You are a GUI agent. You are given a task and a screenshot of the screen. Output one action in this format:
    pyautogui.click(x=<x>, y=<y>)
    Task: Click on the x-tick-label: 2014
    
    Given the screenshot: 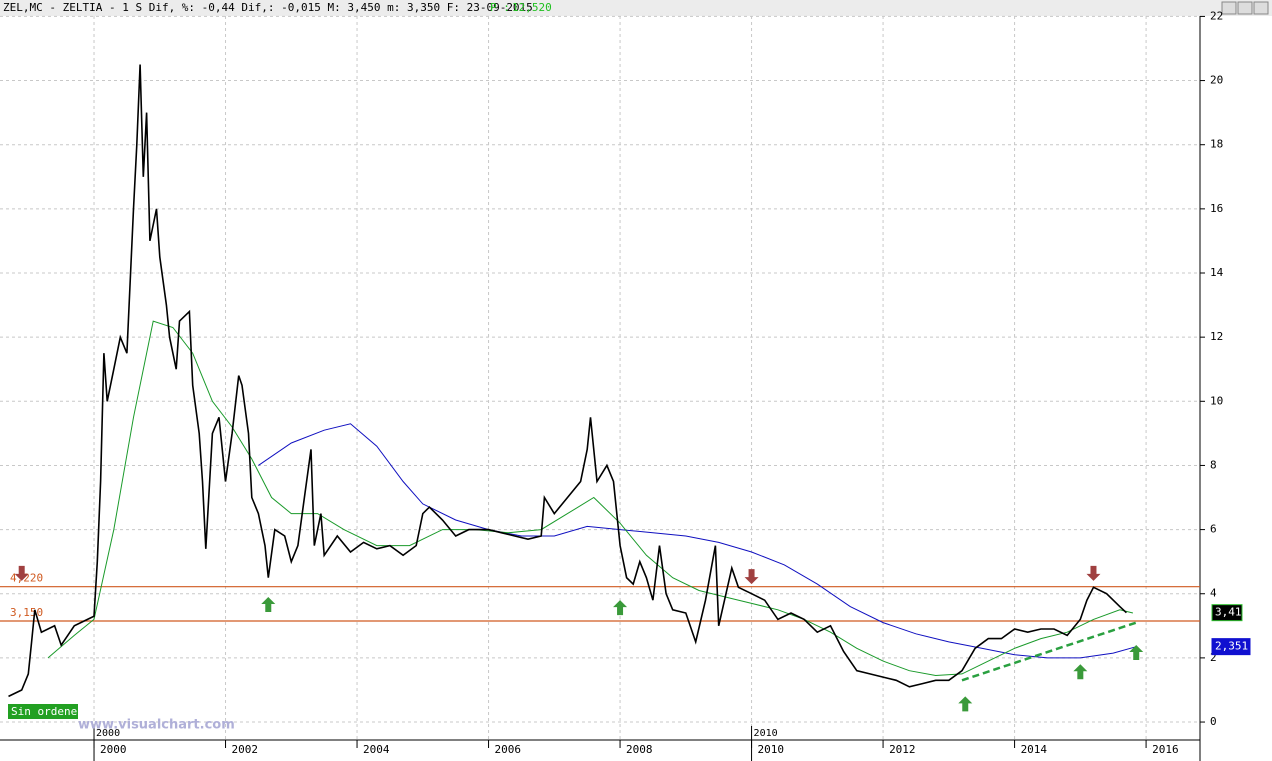 What is the action you would take?
    pyautogui.click(x=1034, y=749)
    